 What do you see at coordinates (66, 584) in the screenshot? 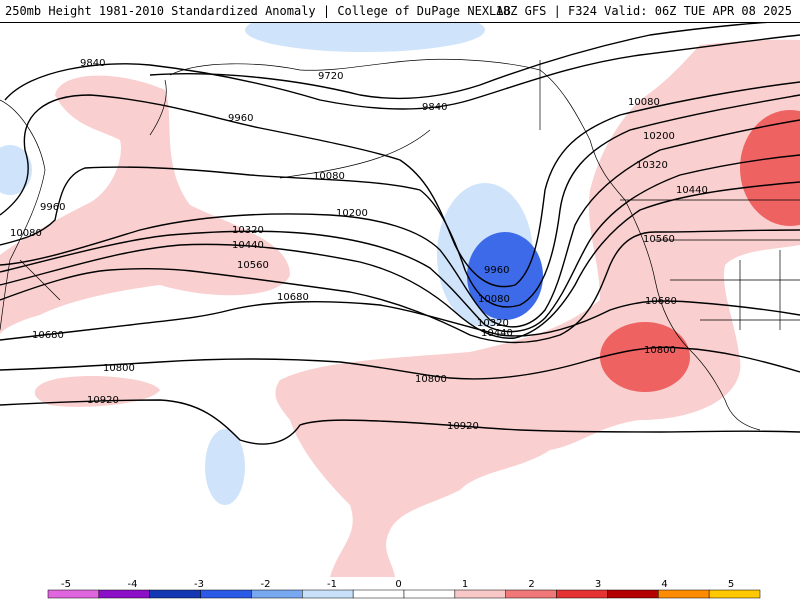
I see `colorbar-tick-label: -5` at bounding box center [66, 584].